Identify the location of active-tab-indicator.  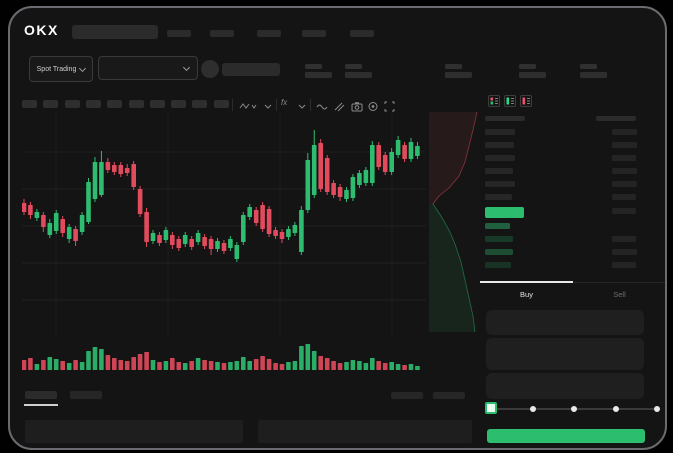
(526, 282).